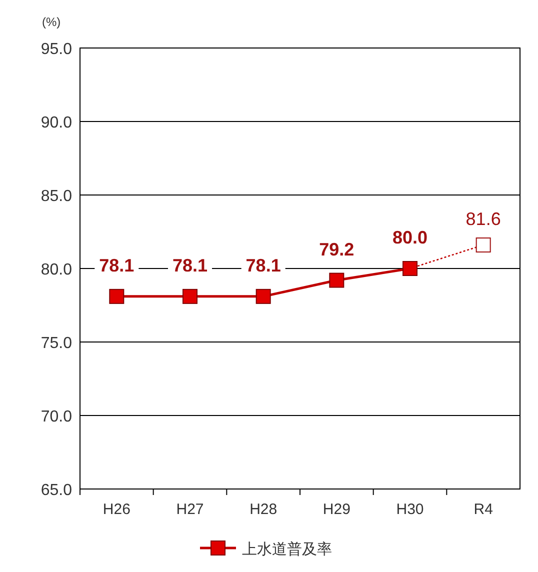  Describe the element at coordinates (336, 249) in the screenshot. I see `data-label: 79.2` at that location.